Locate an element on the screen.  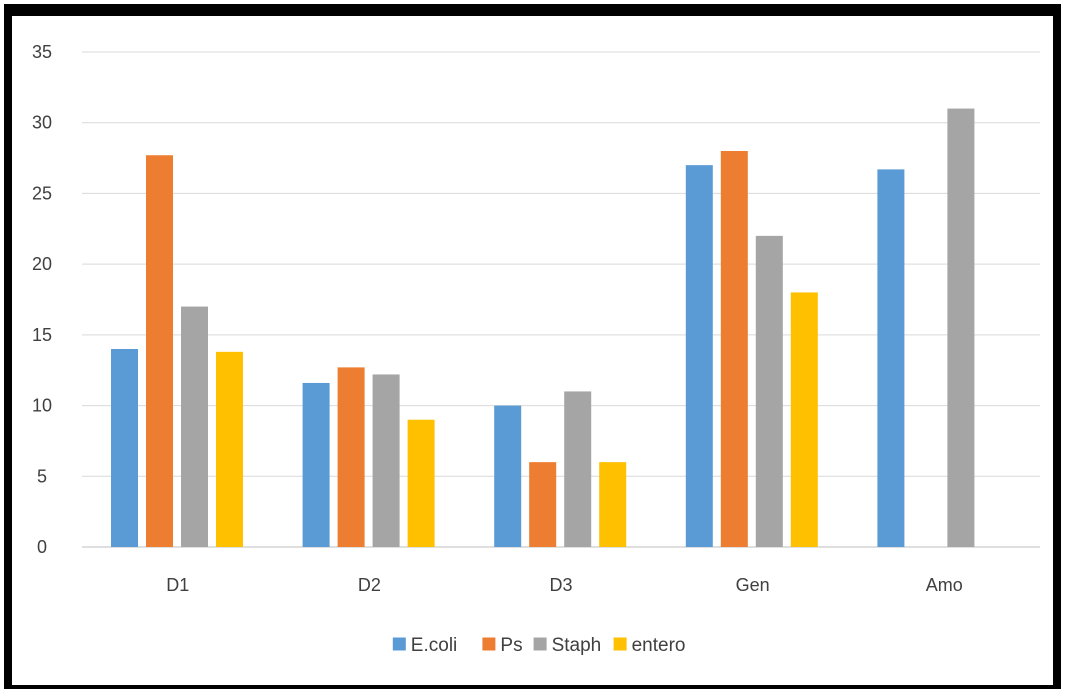
y-axis-tick-labels: 0 5 10 15 20 25 30 35 is located at coordinates (42, 299).